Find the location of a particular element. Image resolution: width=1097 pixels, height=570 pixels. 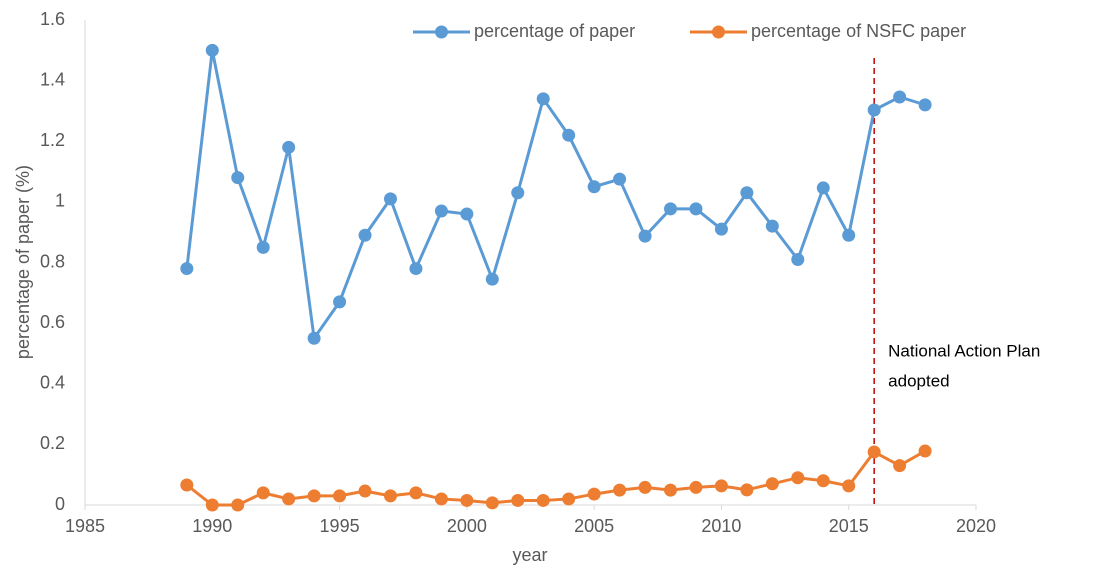

y-tick-label: 1.6 is located at coordinates (52, 19).